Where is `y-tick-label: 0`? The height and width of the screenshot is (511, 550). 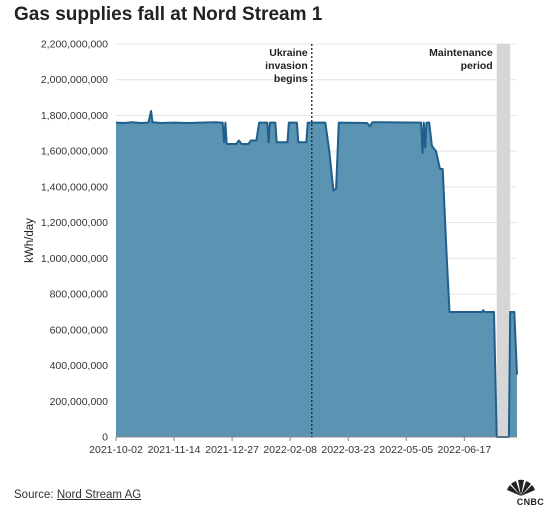 y-tick-label: 0 is located at coordinates (105, 438).